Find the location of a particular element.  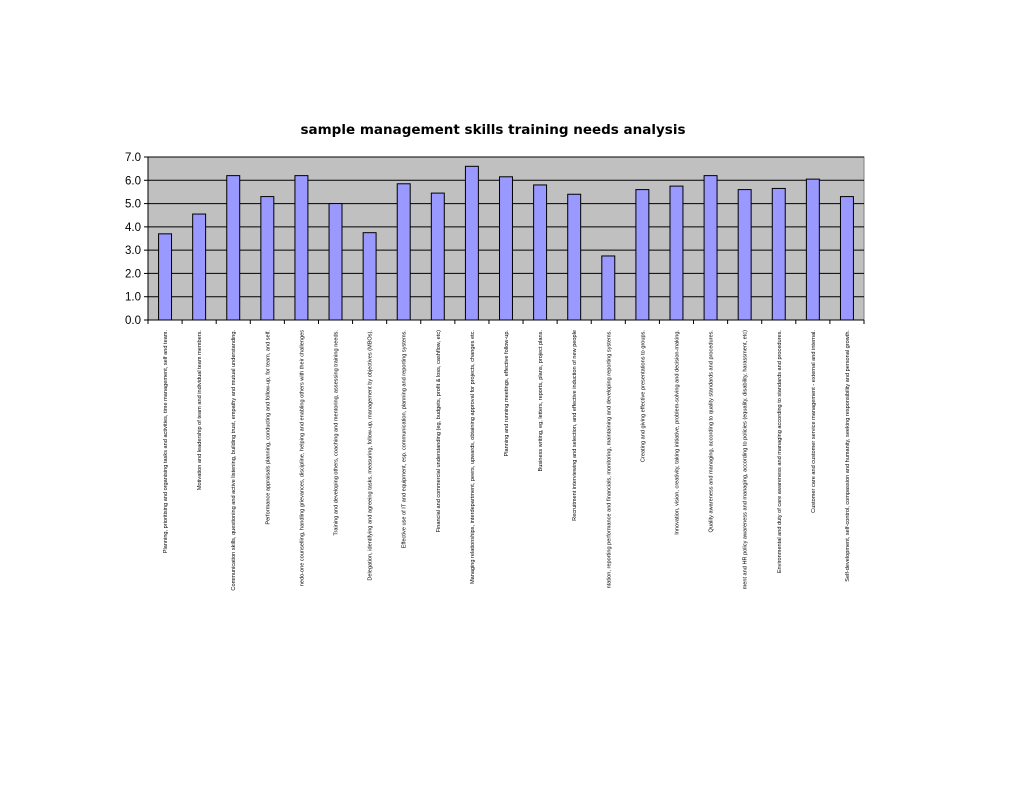

bars is located at coordinates (506, 243).